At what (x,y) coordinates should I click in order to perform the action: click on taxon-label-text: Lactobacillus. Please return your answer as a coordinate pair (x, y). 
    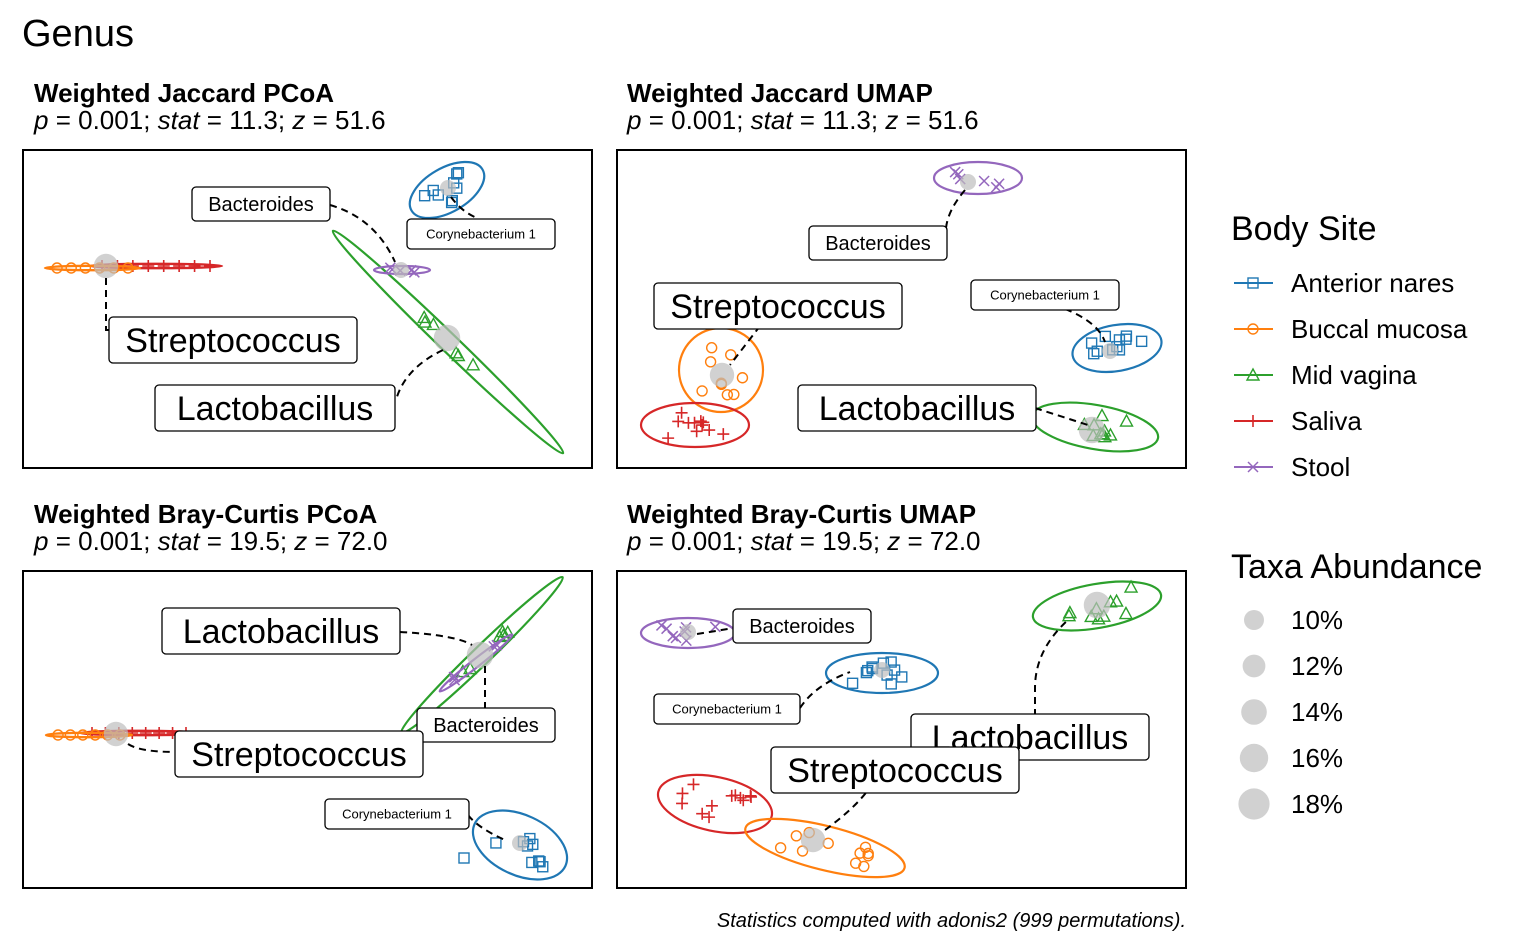
    Looking at the image, I should click on (275, 409).